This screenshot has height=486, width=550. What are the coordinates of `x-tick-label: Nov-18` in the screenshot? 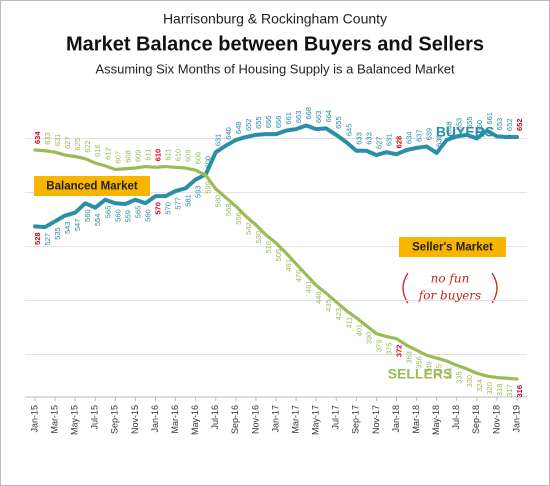 It's located at (496, 419).